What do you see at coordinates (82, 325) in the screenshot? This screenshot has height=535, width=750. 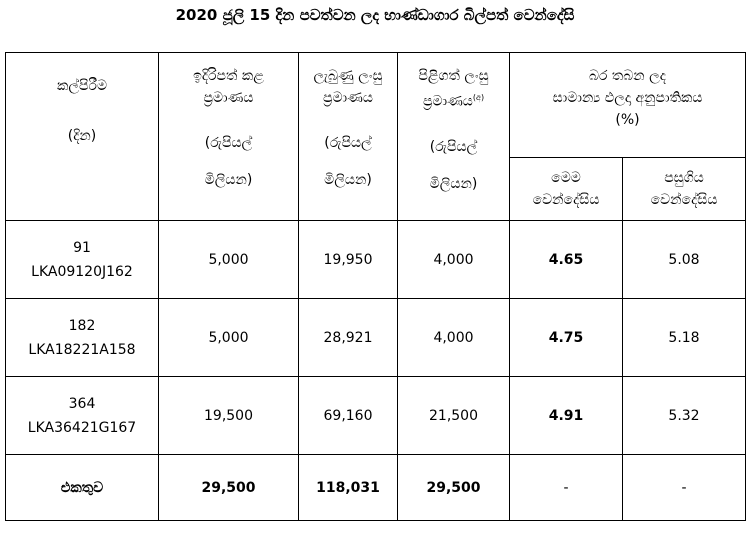 I see `maturity-days: 182` at bounding box center [82, 325].